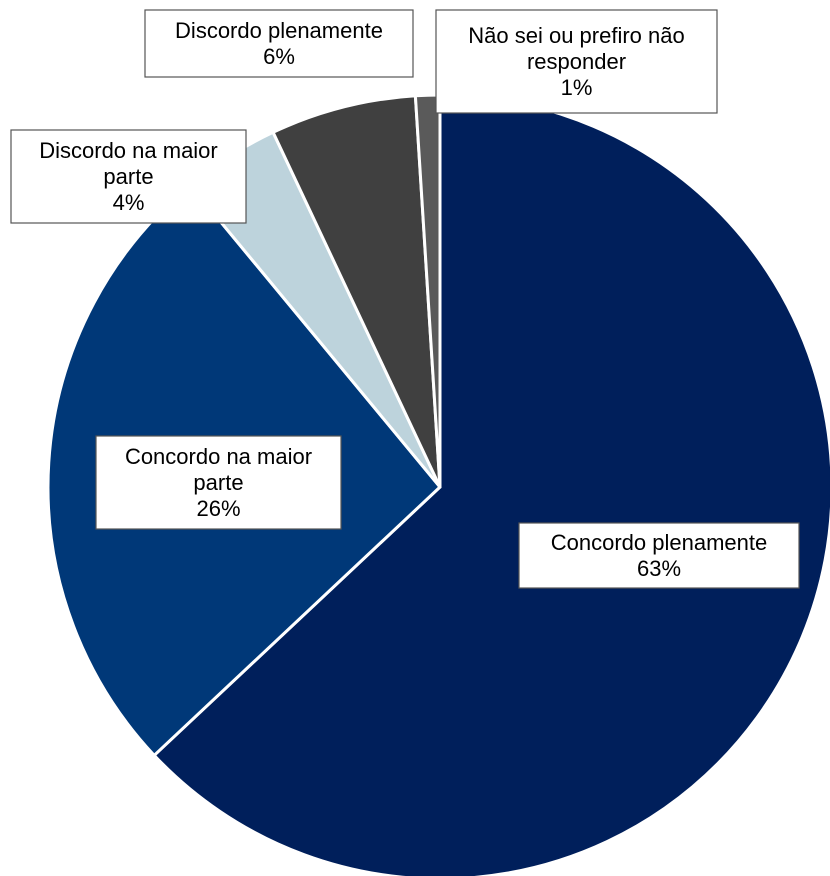 The height and width of the screenshot is (876, 830). Describe the element at coordinates (659, 542) in the screenshot. I see `data-label-category: Concordo plenamente` at that location.